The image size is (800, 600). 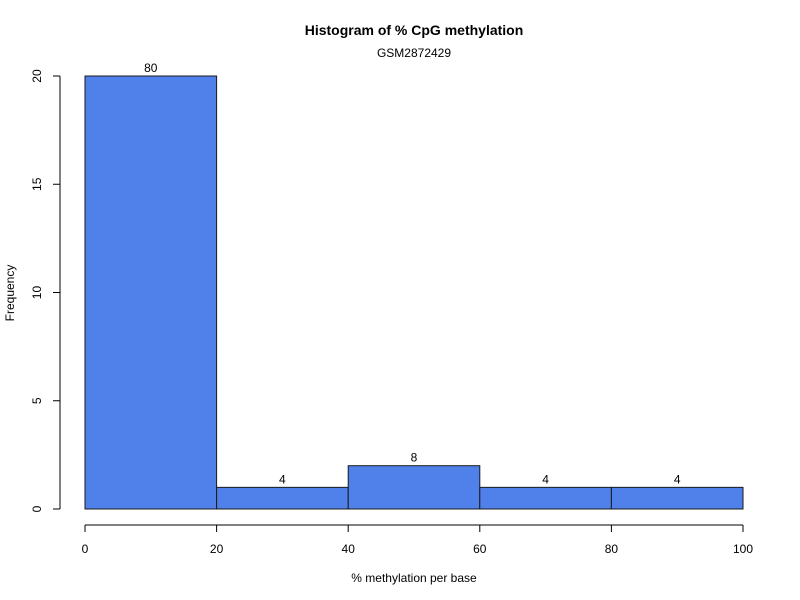 I want to click on x-tick-label: 20, so click(x=217, y=549).